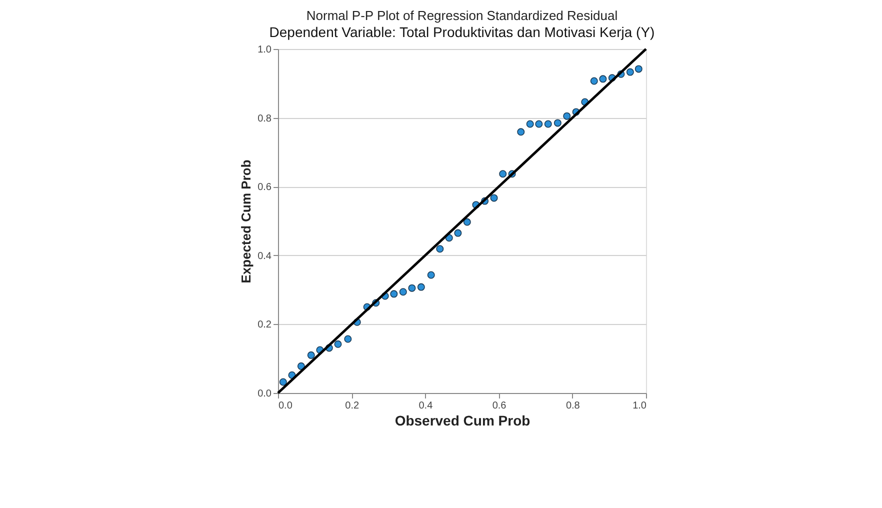  What do you see at coordinates (265, 256) in the screenshot?
I see `y-tick-label: 0.4` at bounding box center [265, 256].